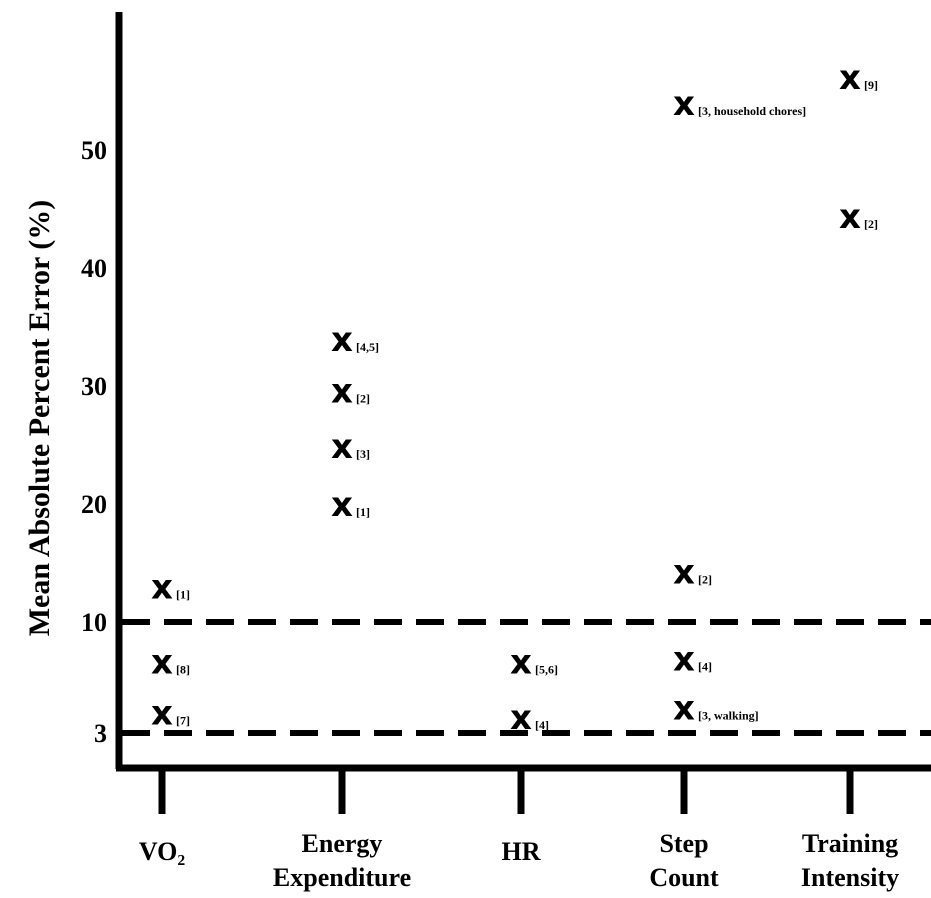  What do you see at coordinates (183, 670) in the screenshot?
I see `citation-label: [8]` at bounding box center [183, 670].